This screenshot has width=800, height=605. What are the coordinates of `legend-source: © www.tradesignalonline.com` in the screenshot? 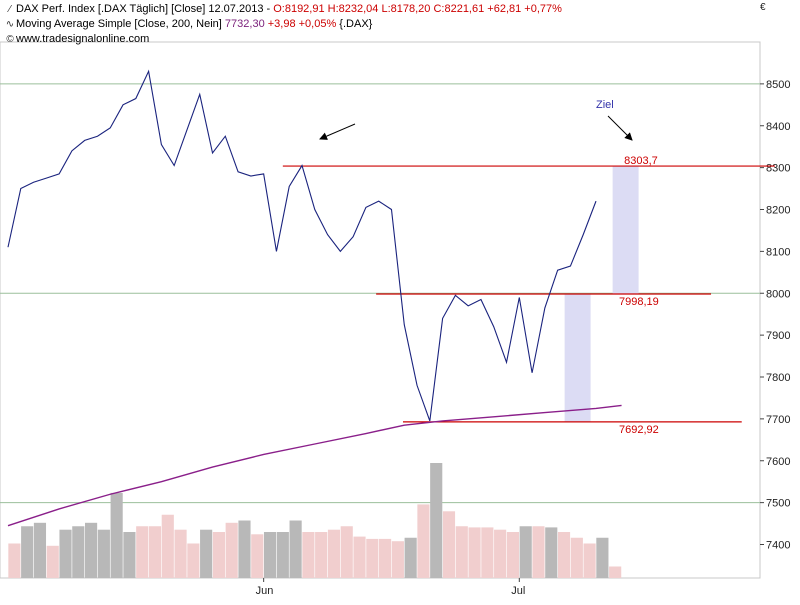 It's located at (76, 39).